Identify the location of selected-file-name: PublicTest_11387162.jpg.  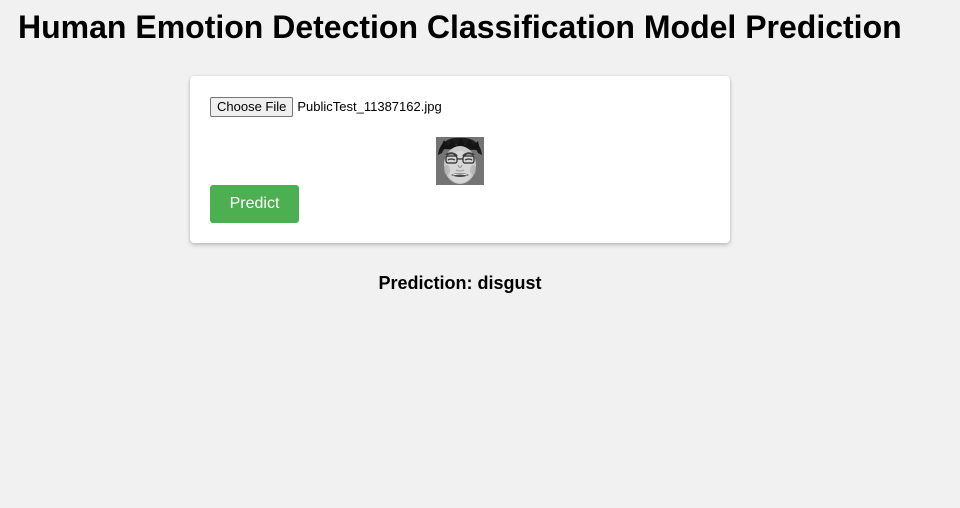
(369, 106).